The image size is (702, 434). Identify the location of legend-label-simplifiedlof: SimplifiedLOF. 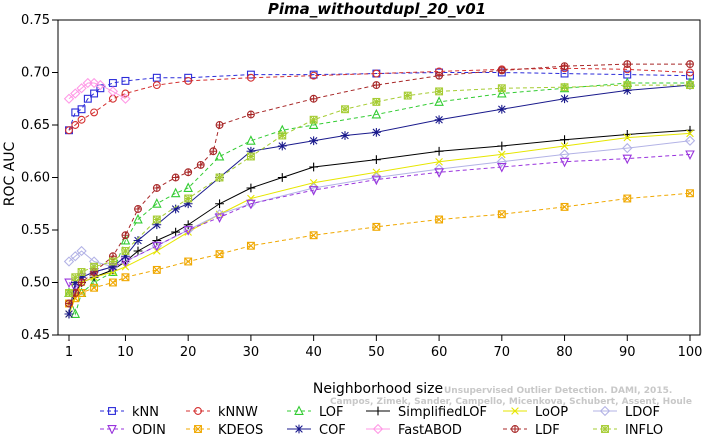
(442, 412).